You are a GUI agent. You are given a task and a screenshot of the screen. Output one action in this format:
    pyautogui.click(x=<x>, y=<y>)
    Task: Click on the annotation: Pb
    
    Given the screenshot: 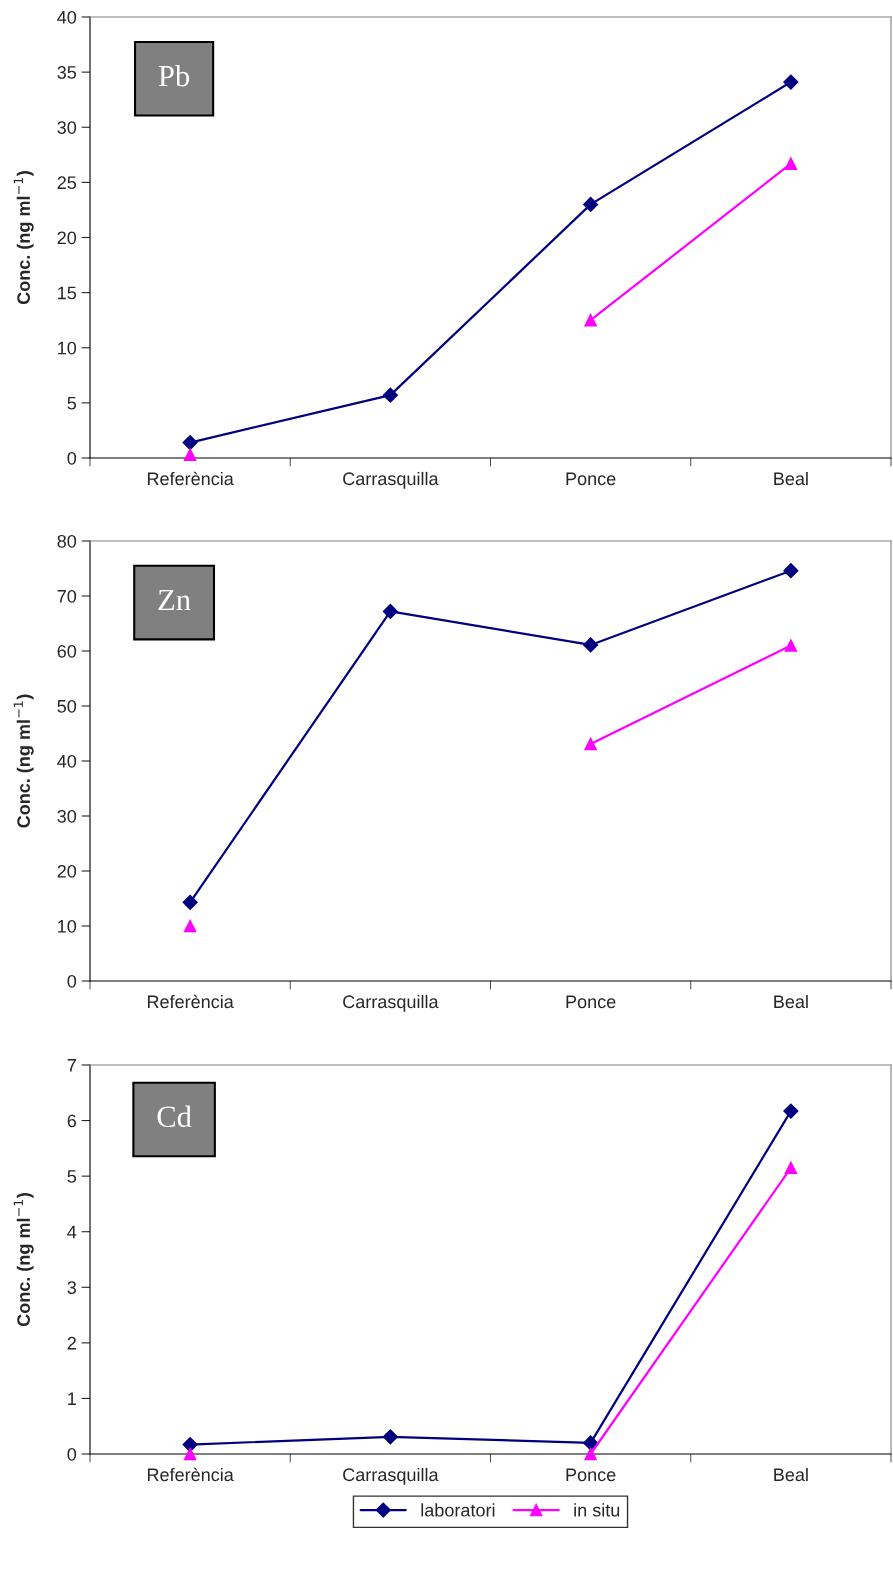 What is the action you would take?
    pyautogui.click(x=174, y=75)
    